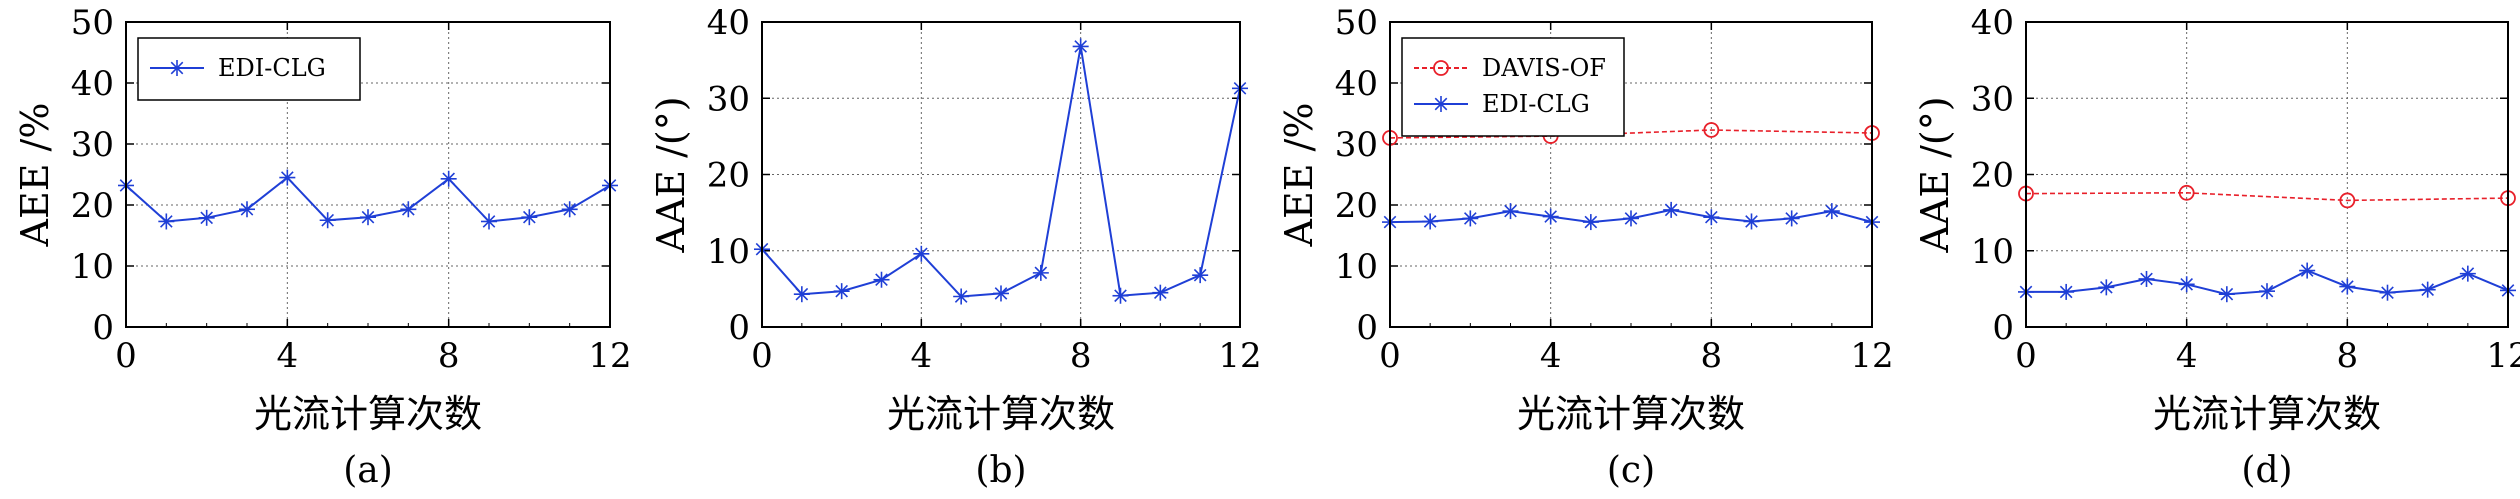  I want to click on legend: DAVIS-OF EDI-CLG, so click(1513, 87).